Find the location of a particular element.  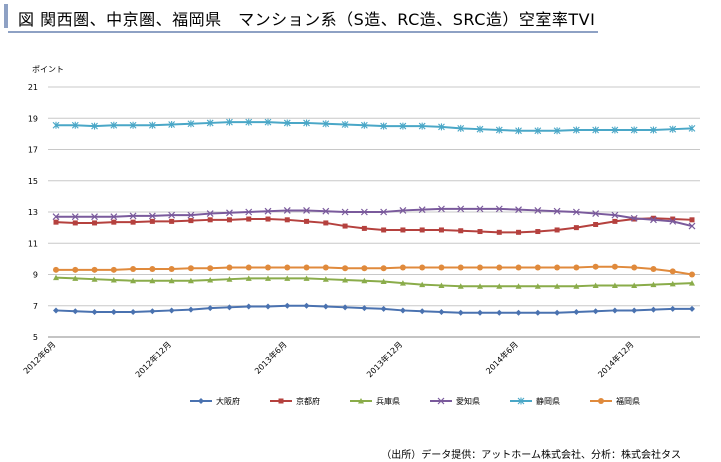

y-tick-label: 19 is located at coordinates (33, 118).